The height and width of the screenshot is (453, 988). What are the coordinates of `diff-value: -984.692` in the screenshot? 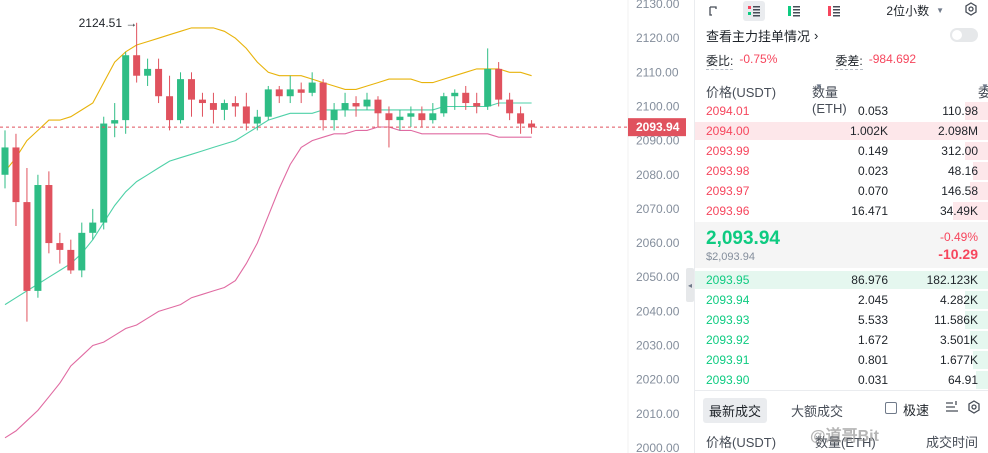 It's located at (892, 59).